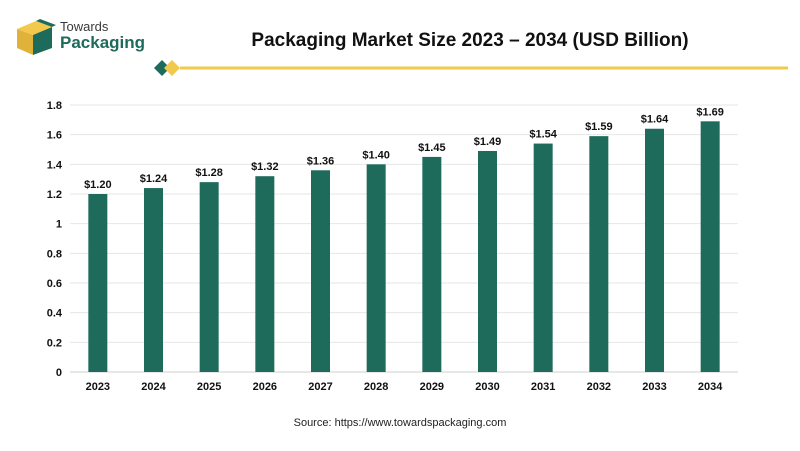 This screenshot has width=800, height=451. What do you see at coordinates (599, 254) in the screenshot?
I see `bar-2032` at bounding box center [599, 254].